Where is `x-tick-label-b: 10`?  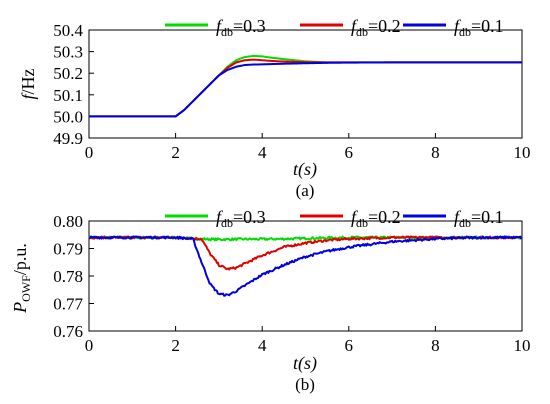
x-tick-label-b: 10 is located at coordinates (522, 345).